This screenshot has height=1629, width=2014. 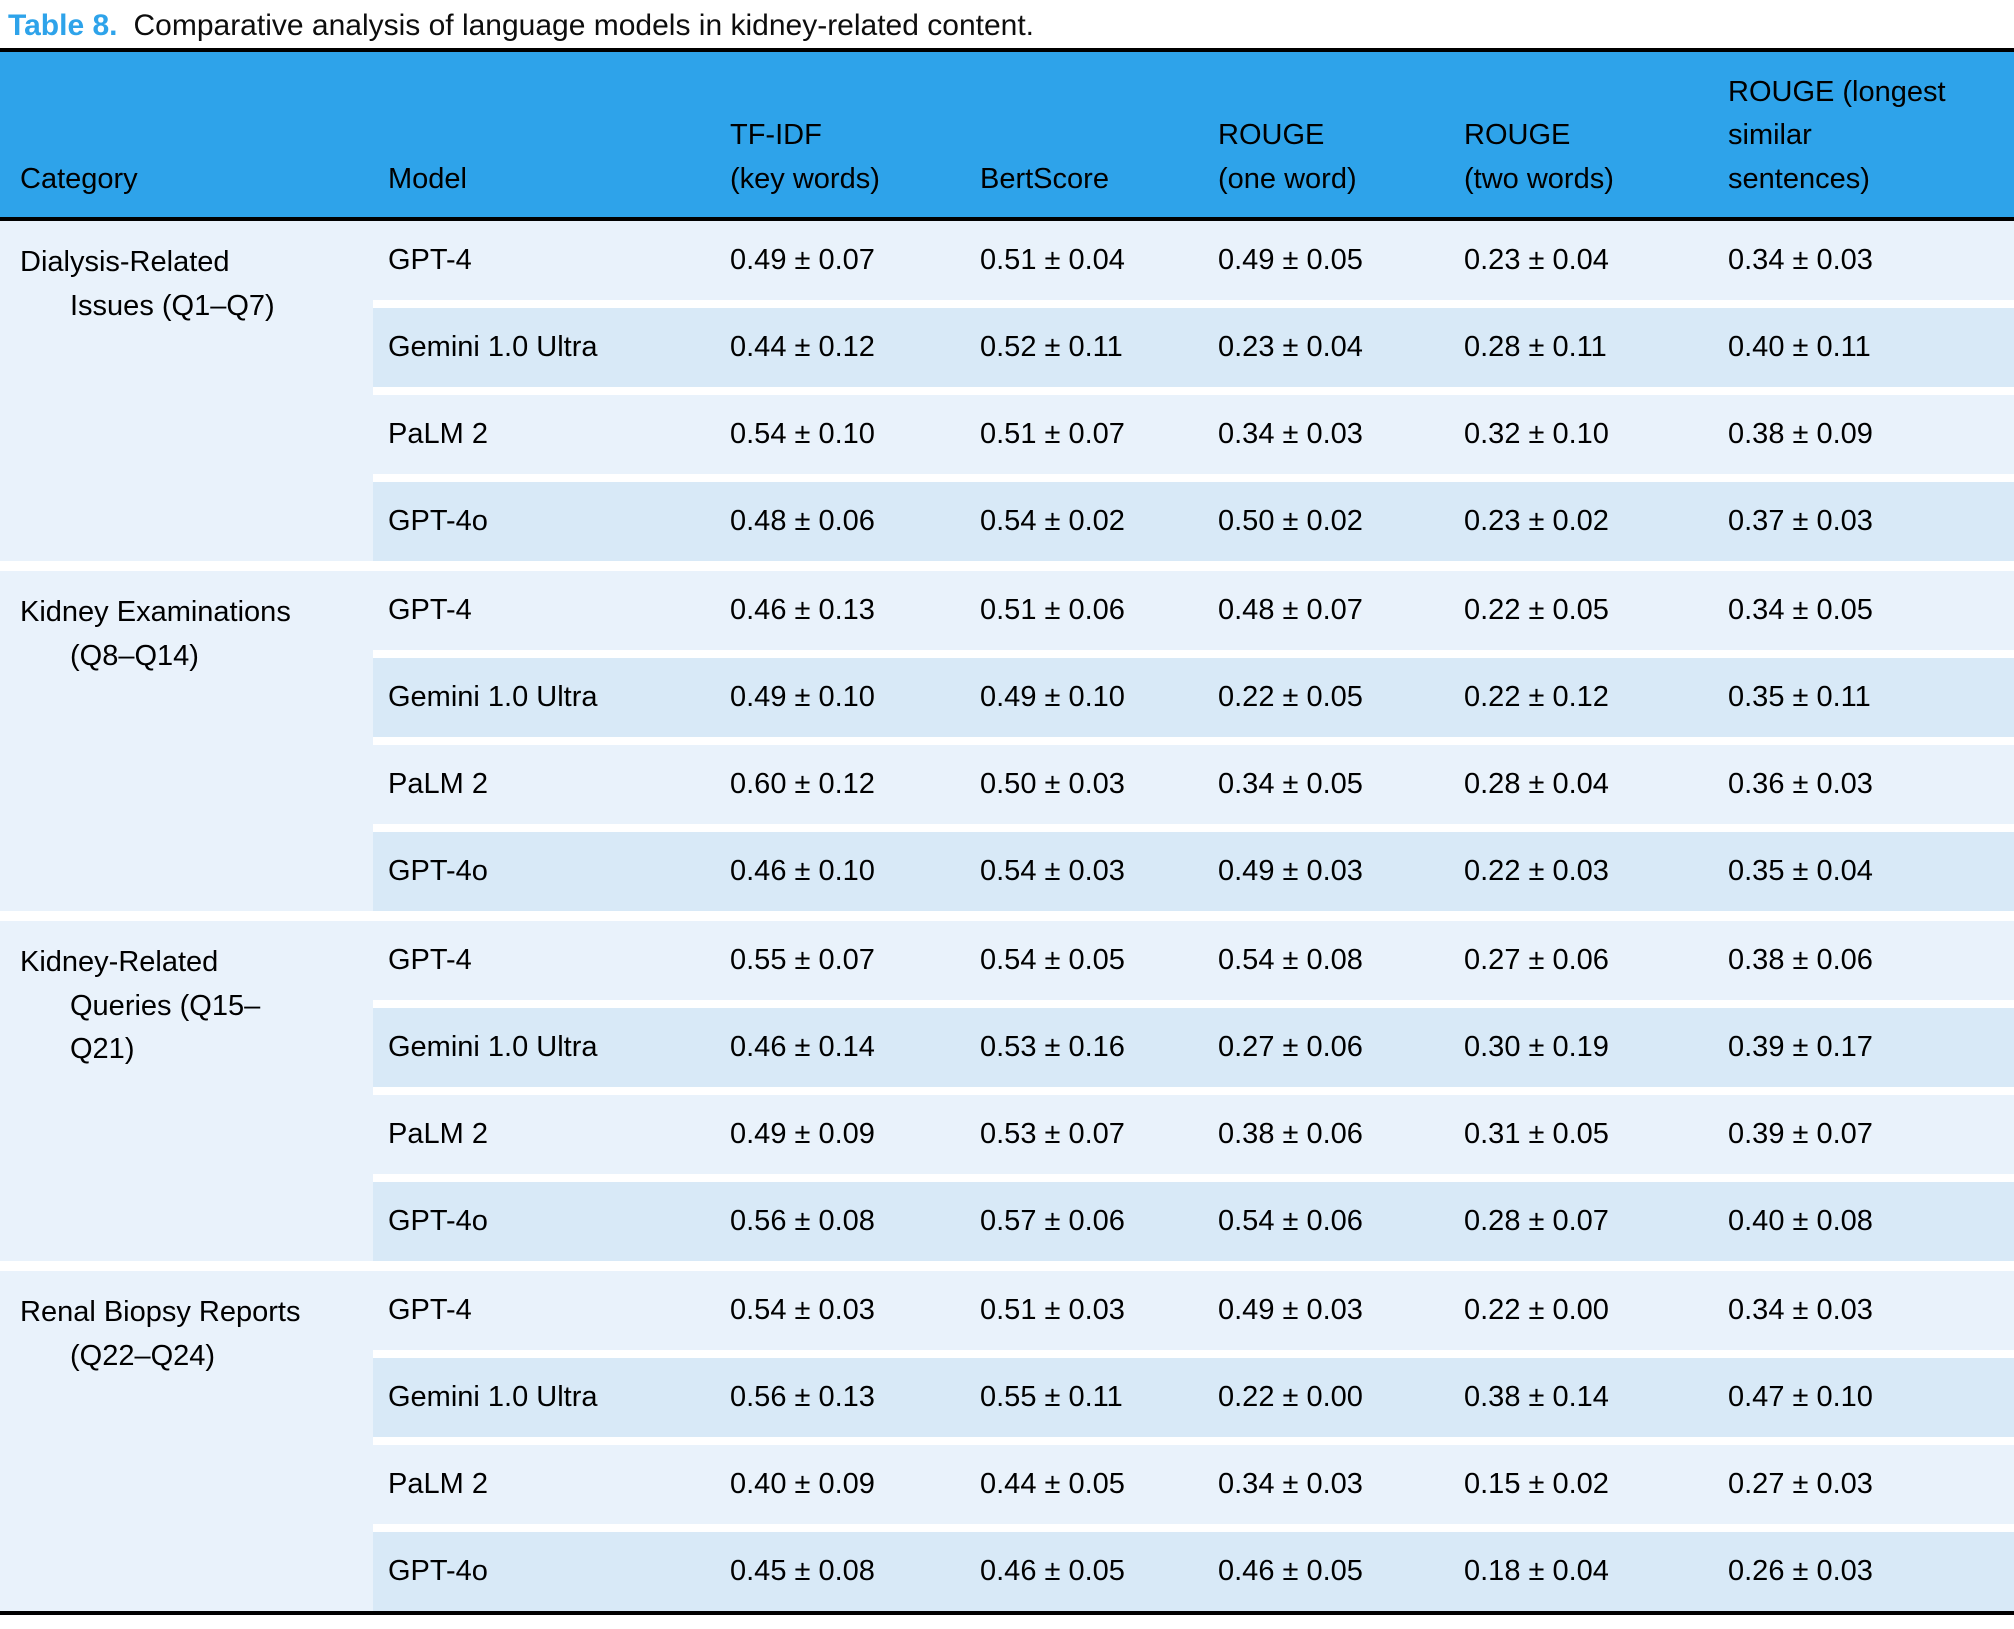 I want to click on value-cell: 0.54 ± 0.02, so click(x=1052, y=521).